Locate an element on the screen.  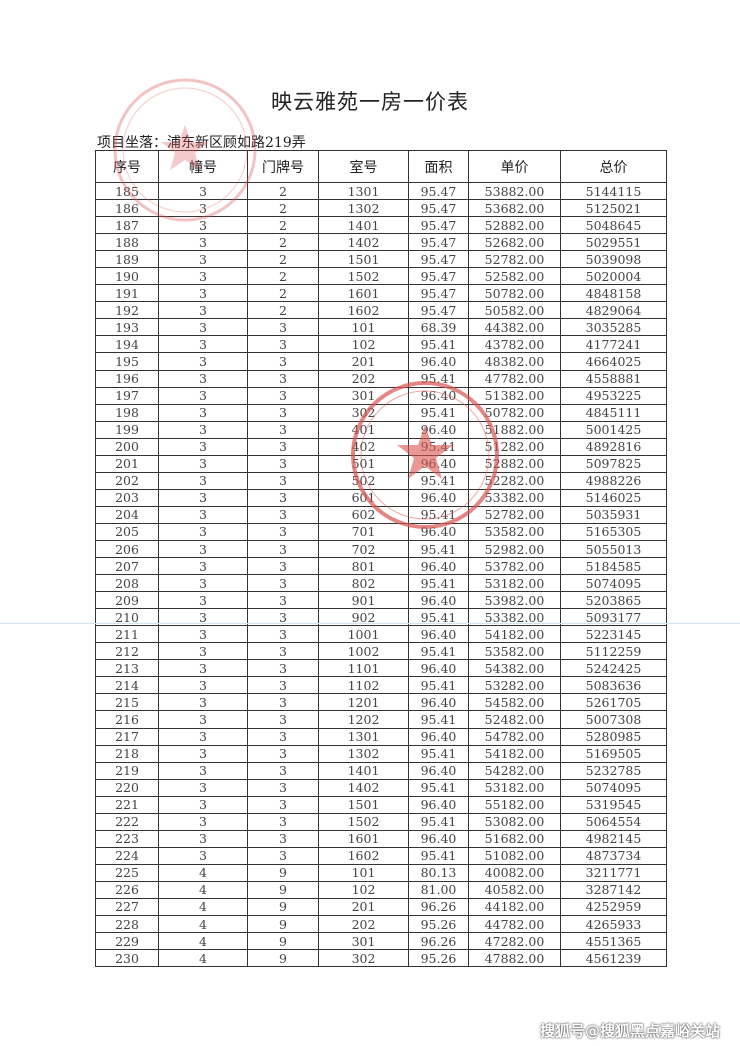
table-cell: 5261705 is located at coordinates (613, 702).